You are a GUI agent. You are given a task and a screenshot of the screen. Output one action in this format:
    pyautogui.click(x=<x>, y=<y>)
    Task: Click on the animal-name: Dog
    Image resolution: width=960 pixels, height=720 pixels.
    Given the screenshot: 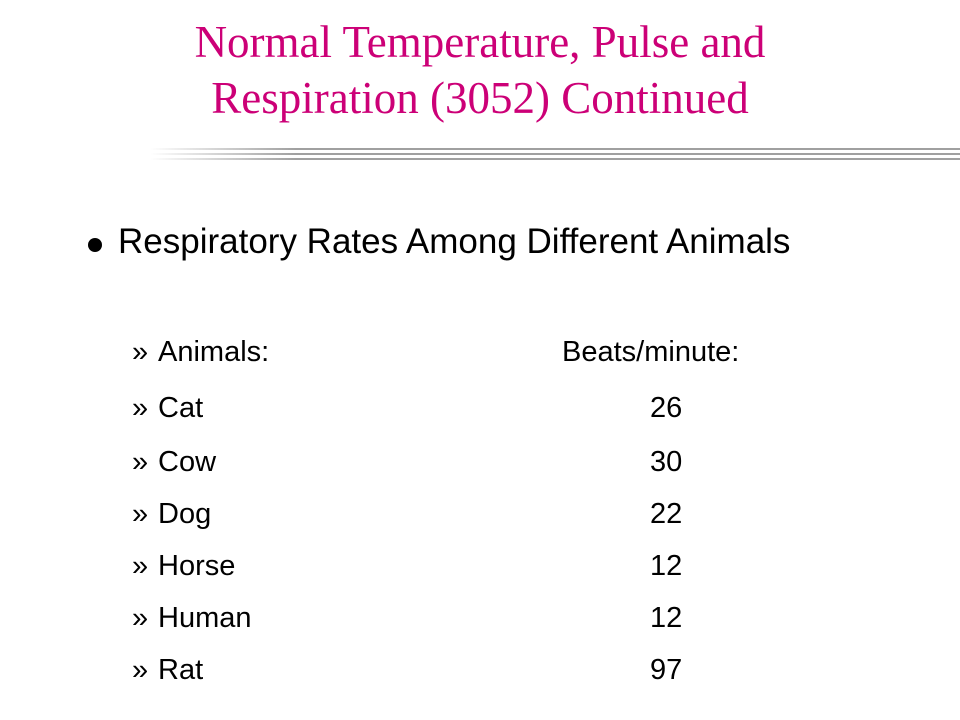 What is the action you would take?
    pyautogui.click(x=185, y=514)
    